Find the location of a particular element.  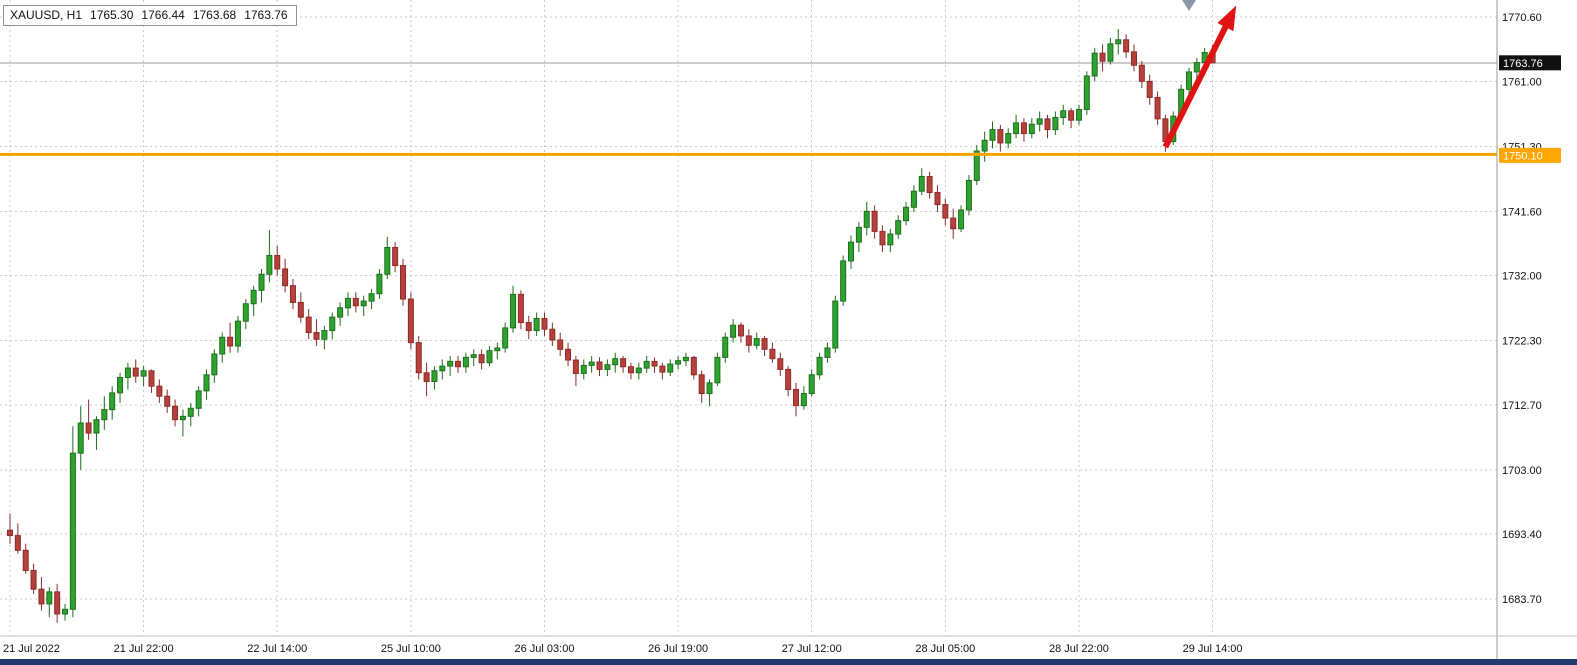

hline-price-tag-label: 1750.10 is located at coordinates (1523, 156).